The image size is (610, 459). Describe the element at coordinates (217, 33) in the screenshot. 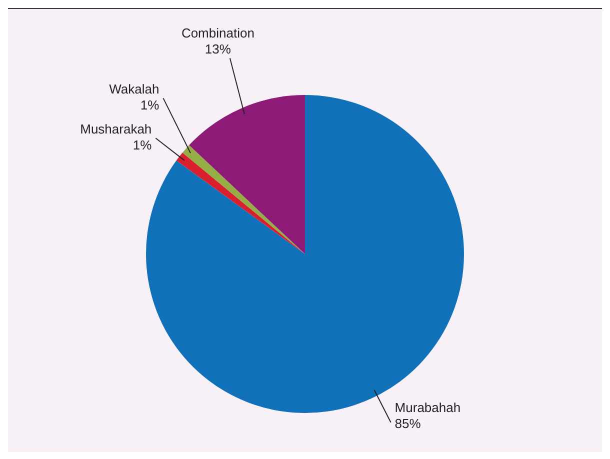

I see `slice-label: Combination` at that location.